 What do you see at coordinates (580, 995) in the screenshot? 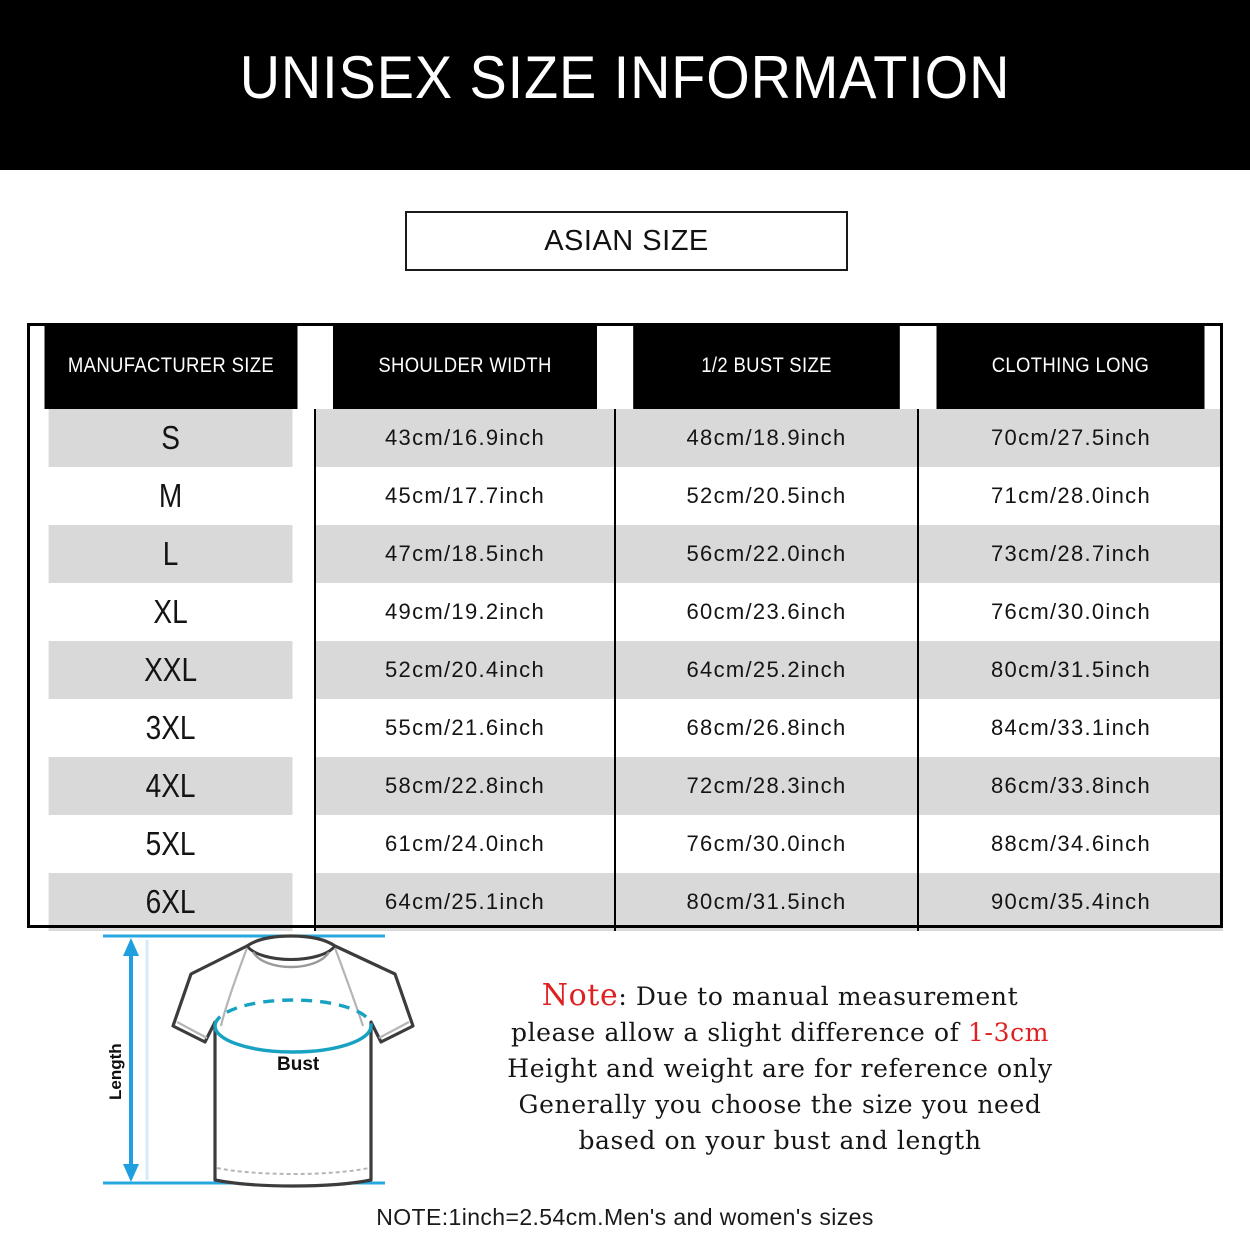
I see `note-keyword: Note` at bounding box center [580, 995].